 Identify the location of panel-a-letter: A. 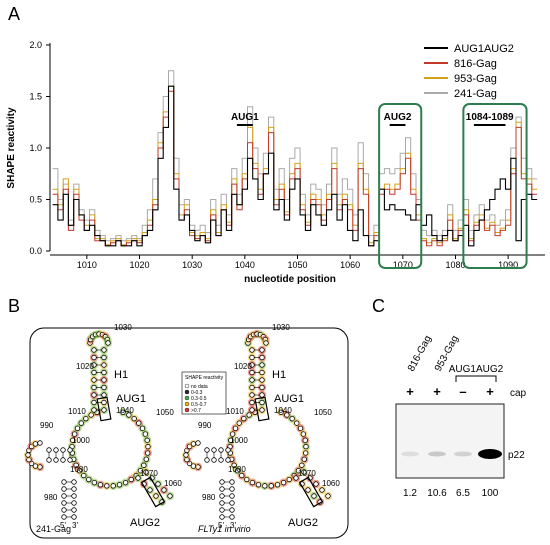
(14, 14).